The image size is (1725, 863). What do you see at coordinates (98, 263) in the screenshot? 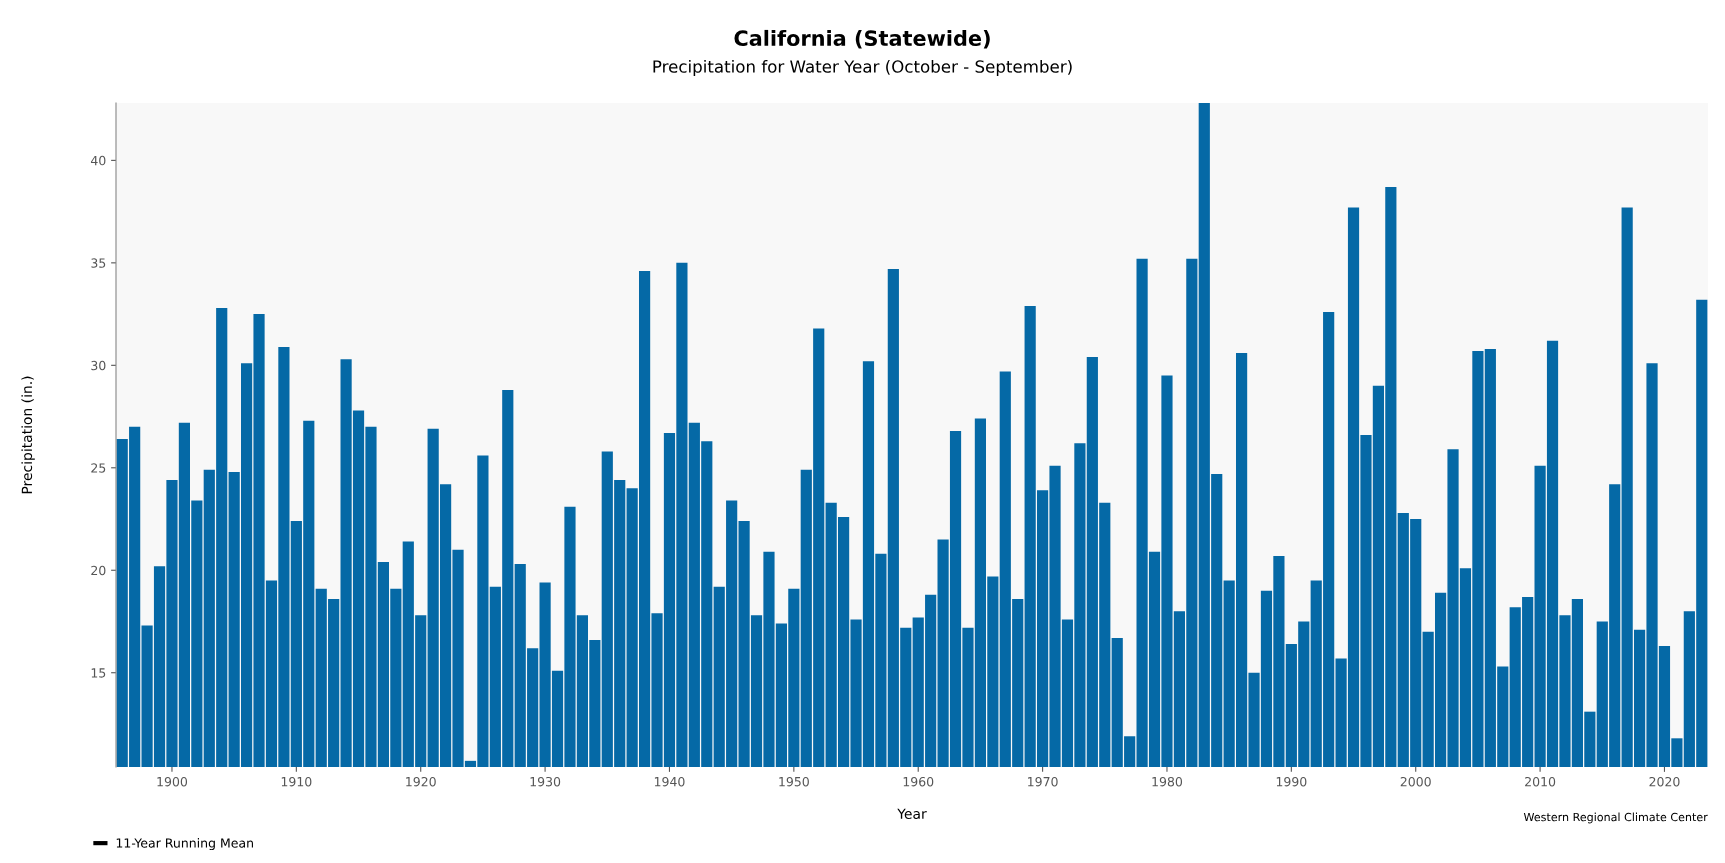
I see `y-tick-label: 35` at bounding box center [98, 263].